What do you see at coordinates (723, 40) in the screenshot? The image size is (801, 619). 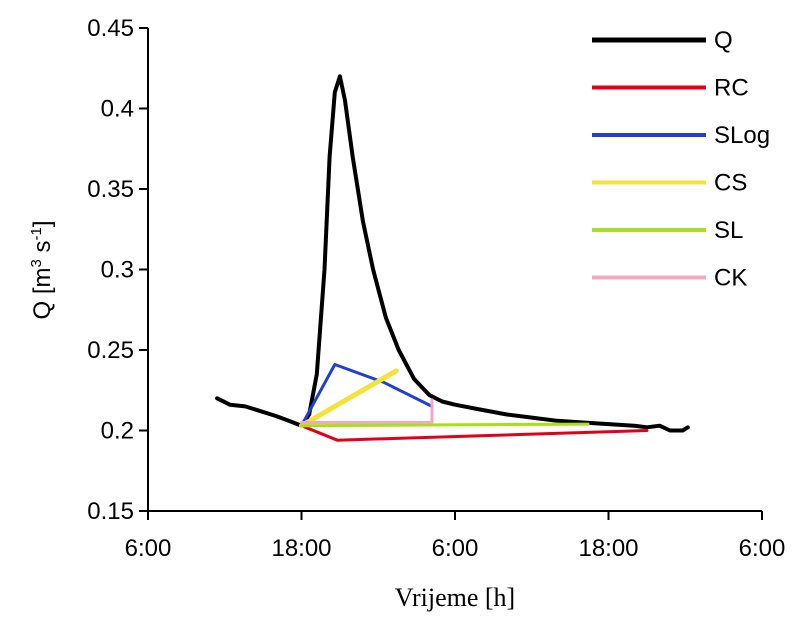 I see `legend-label-q: Q` at bounding box center [723, 40].